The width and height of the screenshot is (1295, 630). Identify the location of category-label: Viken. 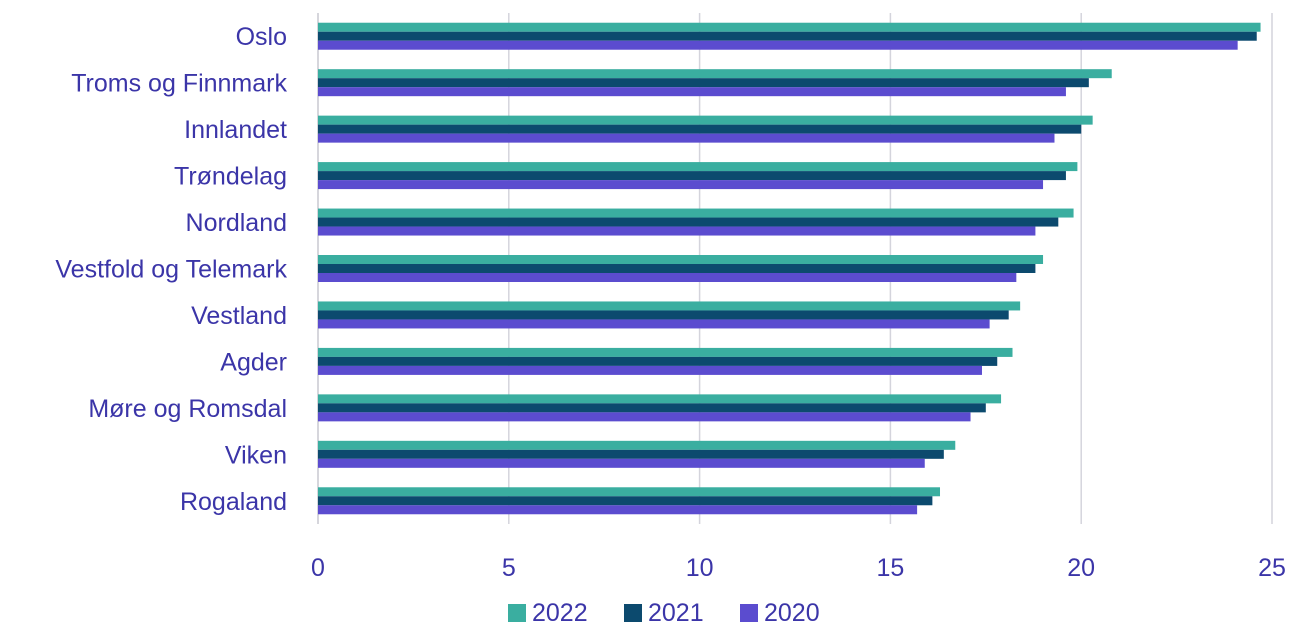
(256, 455).